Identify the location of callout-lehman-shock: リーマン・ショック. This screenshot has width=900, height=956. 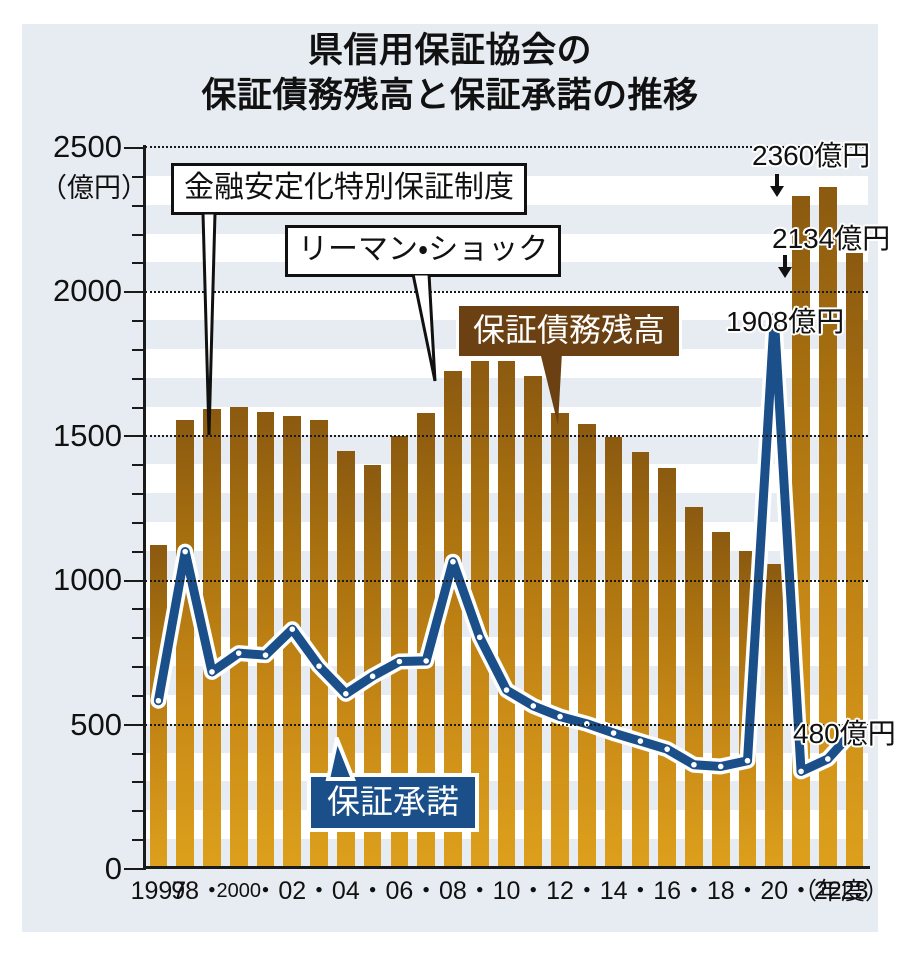
(423, 251).